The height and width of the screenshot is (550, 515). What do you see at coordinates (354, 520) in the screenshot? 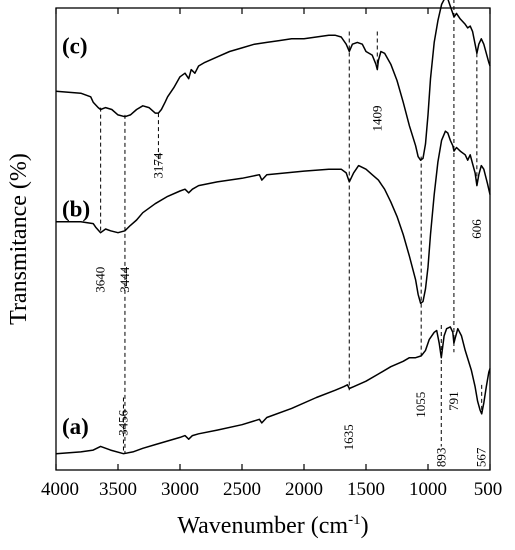
I see `x-axis-title-sup: -1` at bounding box center [354, 520].